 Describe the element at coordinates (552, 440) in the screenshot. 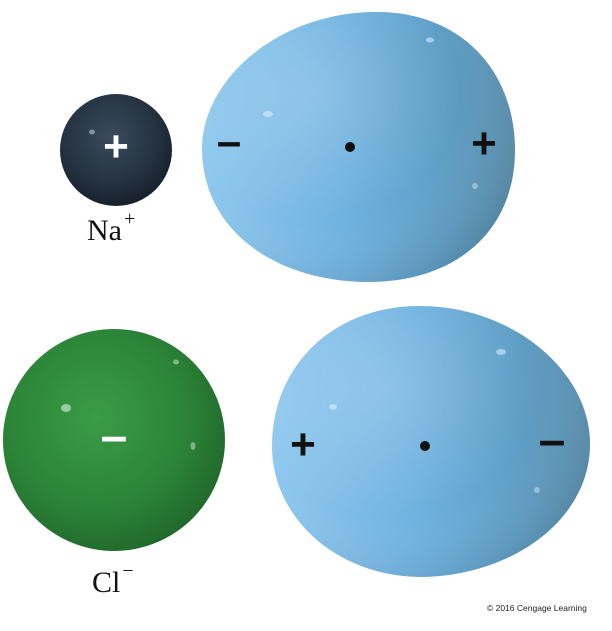

I see `water-bottom-right-pole: –` at that location.